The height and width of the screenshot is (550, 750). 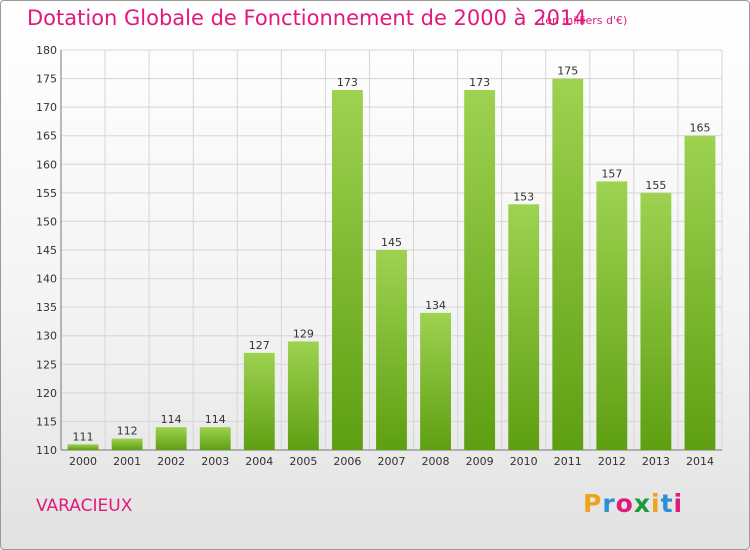 What do you see at coordinates (46, 107) in the screenshot?
I see `y-tick-label: 170` at bounding box center [46, 107].